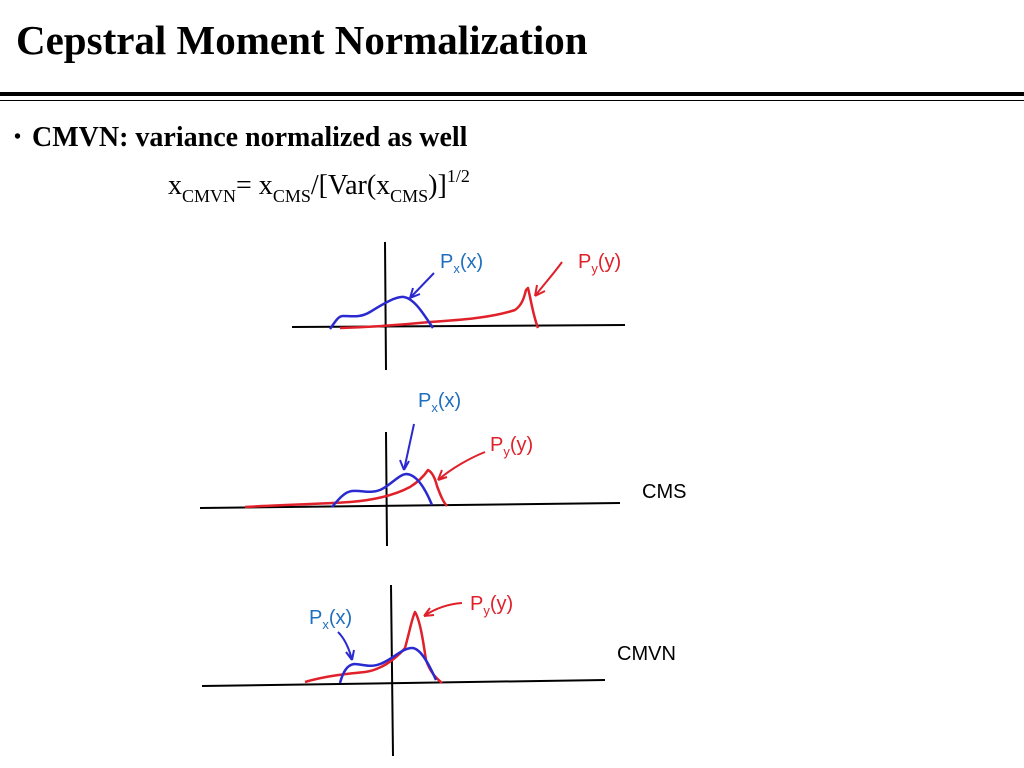  I want to click on formula-sub-cms-2: CMS, so click(409, 196).